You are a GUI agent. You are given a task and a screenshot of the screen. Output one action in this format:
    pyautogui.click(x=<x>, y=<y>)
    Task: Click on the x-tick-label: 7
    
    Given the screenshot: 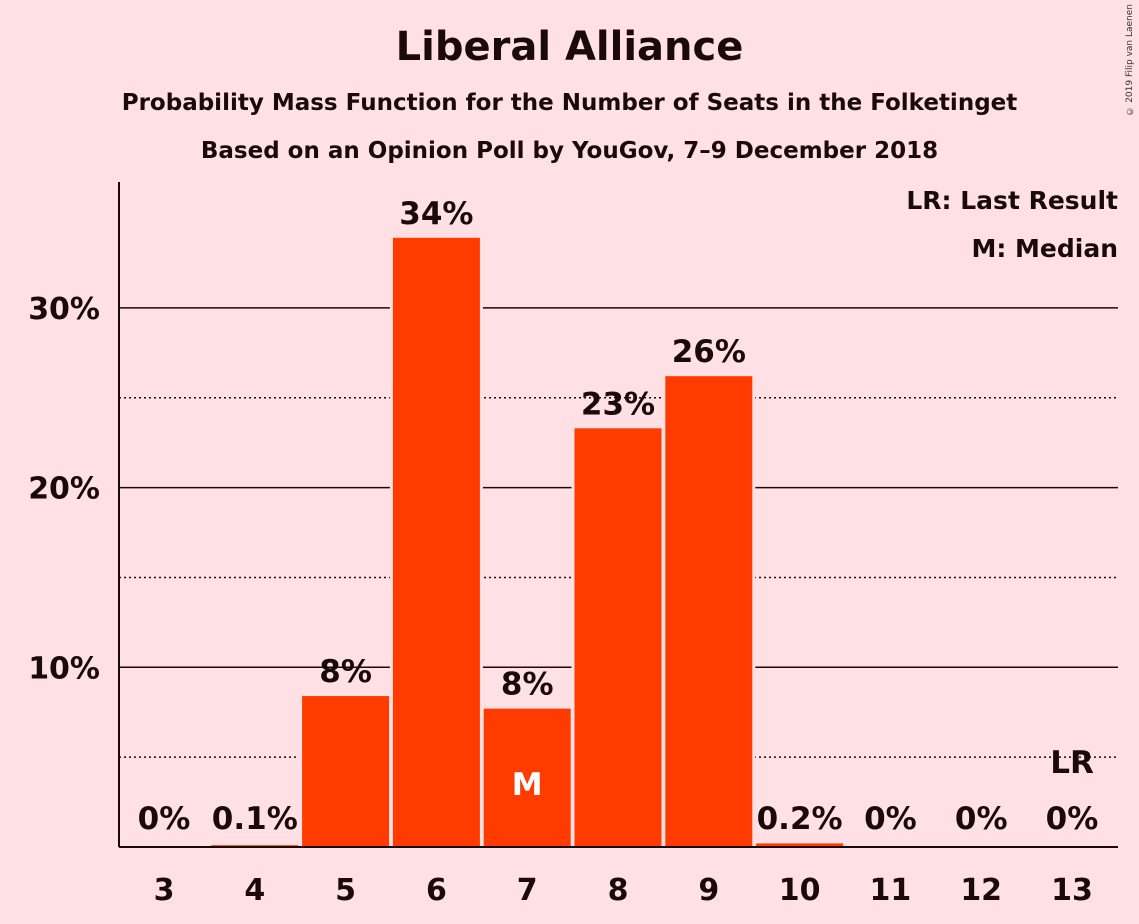 What is the action you would take?
    pyautogui.click(x=527, y=890)
    